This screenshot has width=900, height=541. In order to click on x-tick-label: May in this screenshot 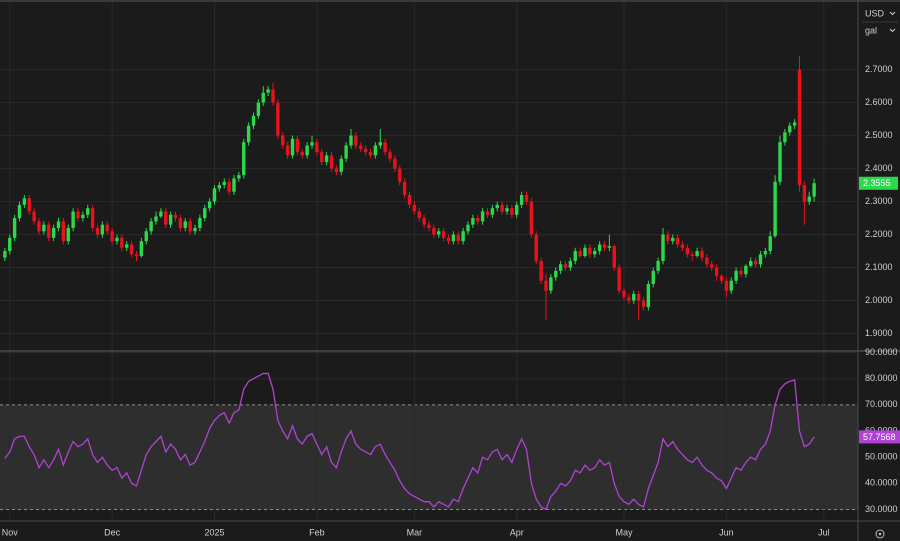, I will do `click(624, 532)`.